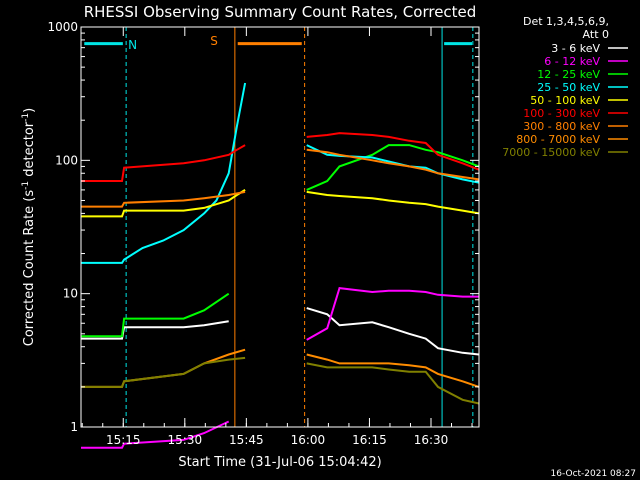 Image resolution: width=640 pixels, height=480 pixels. Describe the element at coordinates (29, 151) in the screenshot. I see `y-label-part-b: detector` at that location.